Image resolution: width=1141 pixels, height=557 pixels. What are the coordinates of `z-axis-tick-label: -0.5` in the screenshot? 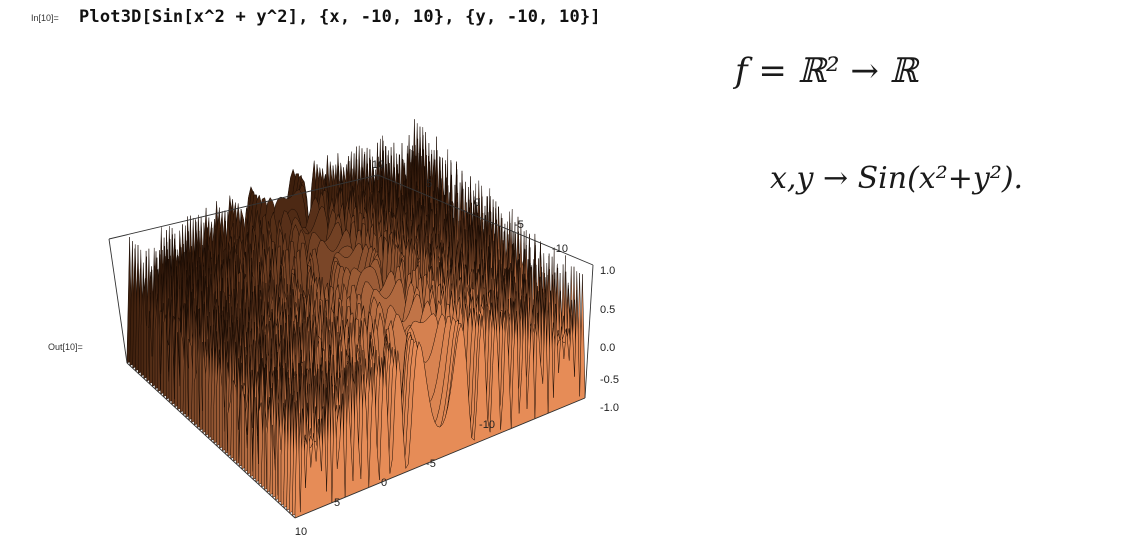 It's located at (609, 380).